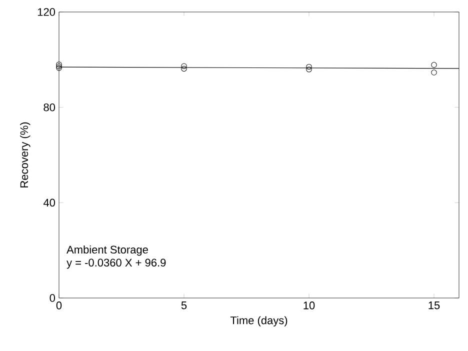  What do you see at coordinates (107, 250) in the screenshot?
I see `annotation: Ambient Storage` at bounding box center [107, 250].